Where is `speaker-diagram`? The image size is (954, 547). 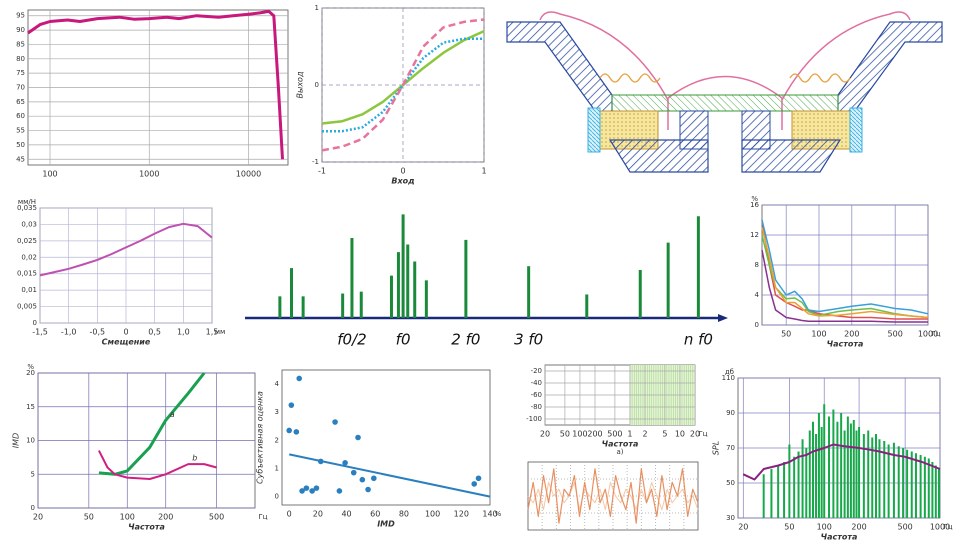 speaker-diagram is located at coordinates (724, 92).